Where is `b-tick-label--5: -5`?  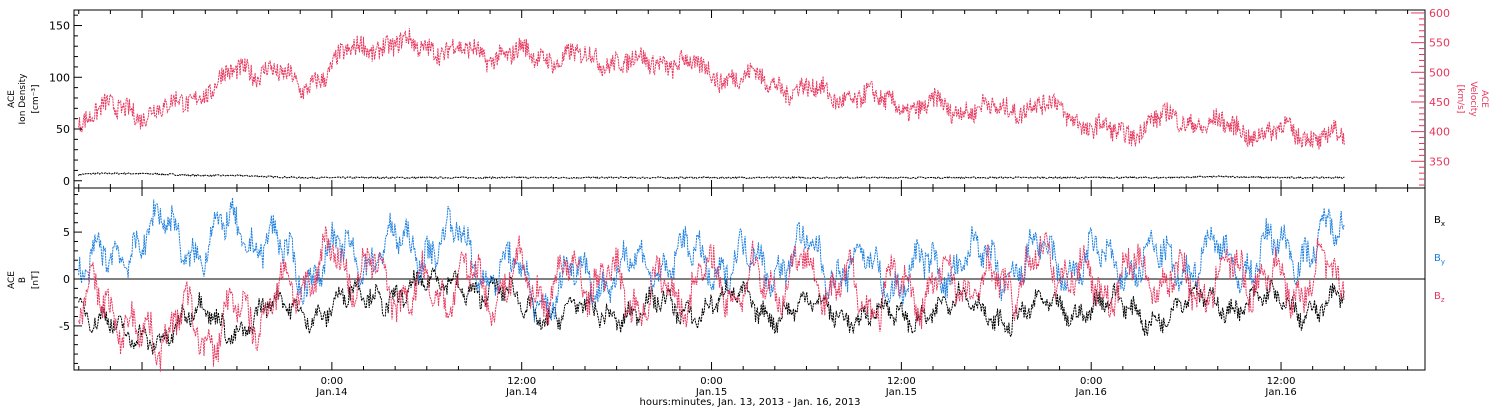
b-tick-label--5: -5 is located at coordinates (64, 326).